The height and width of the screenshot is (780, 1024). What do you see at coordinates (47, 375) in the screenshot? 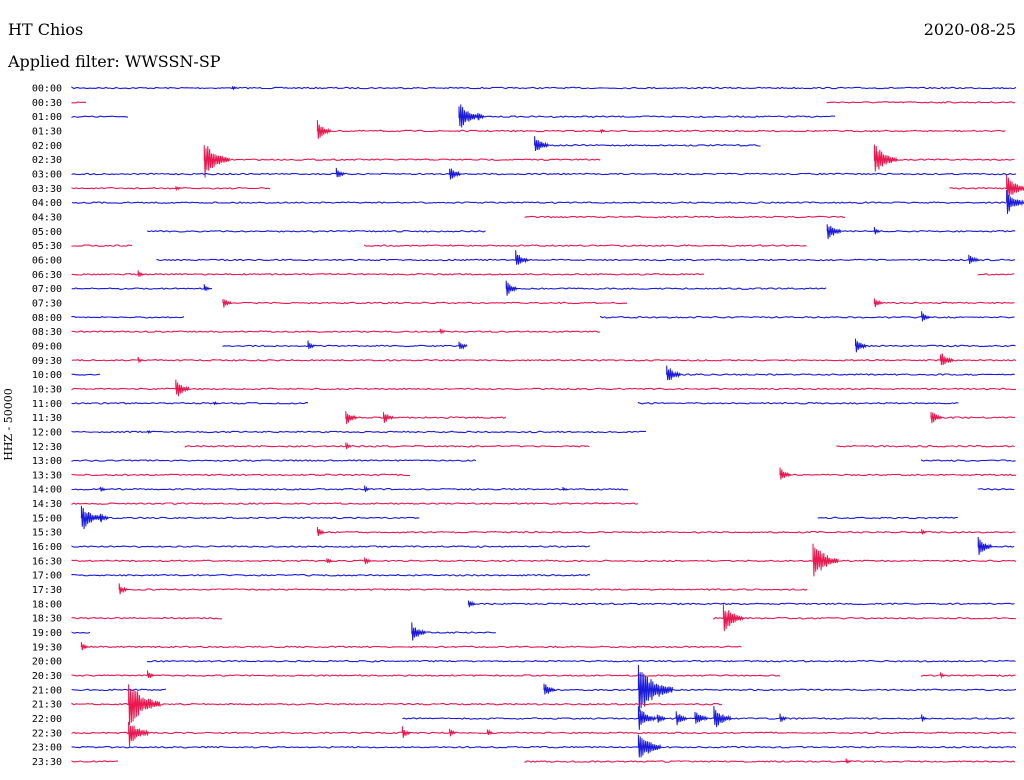
I see `time-tick-label: 10:00` at bounding box center [47, 375].